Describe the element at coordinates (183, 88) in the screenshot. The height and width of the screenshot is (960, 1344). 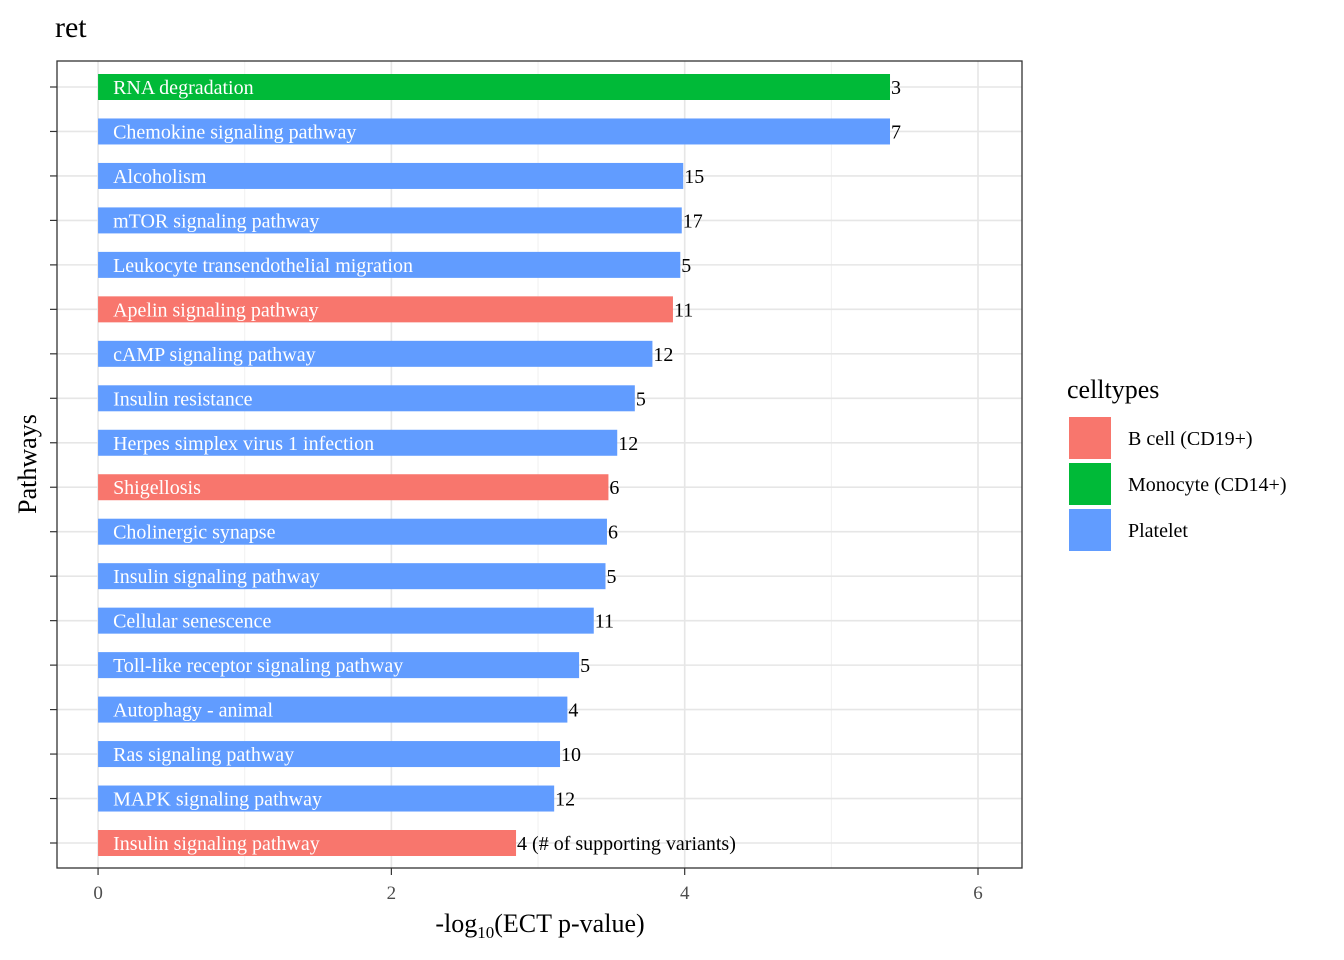
I see `bar-label: RNA degradation` at that location.